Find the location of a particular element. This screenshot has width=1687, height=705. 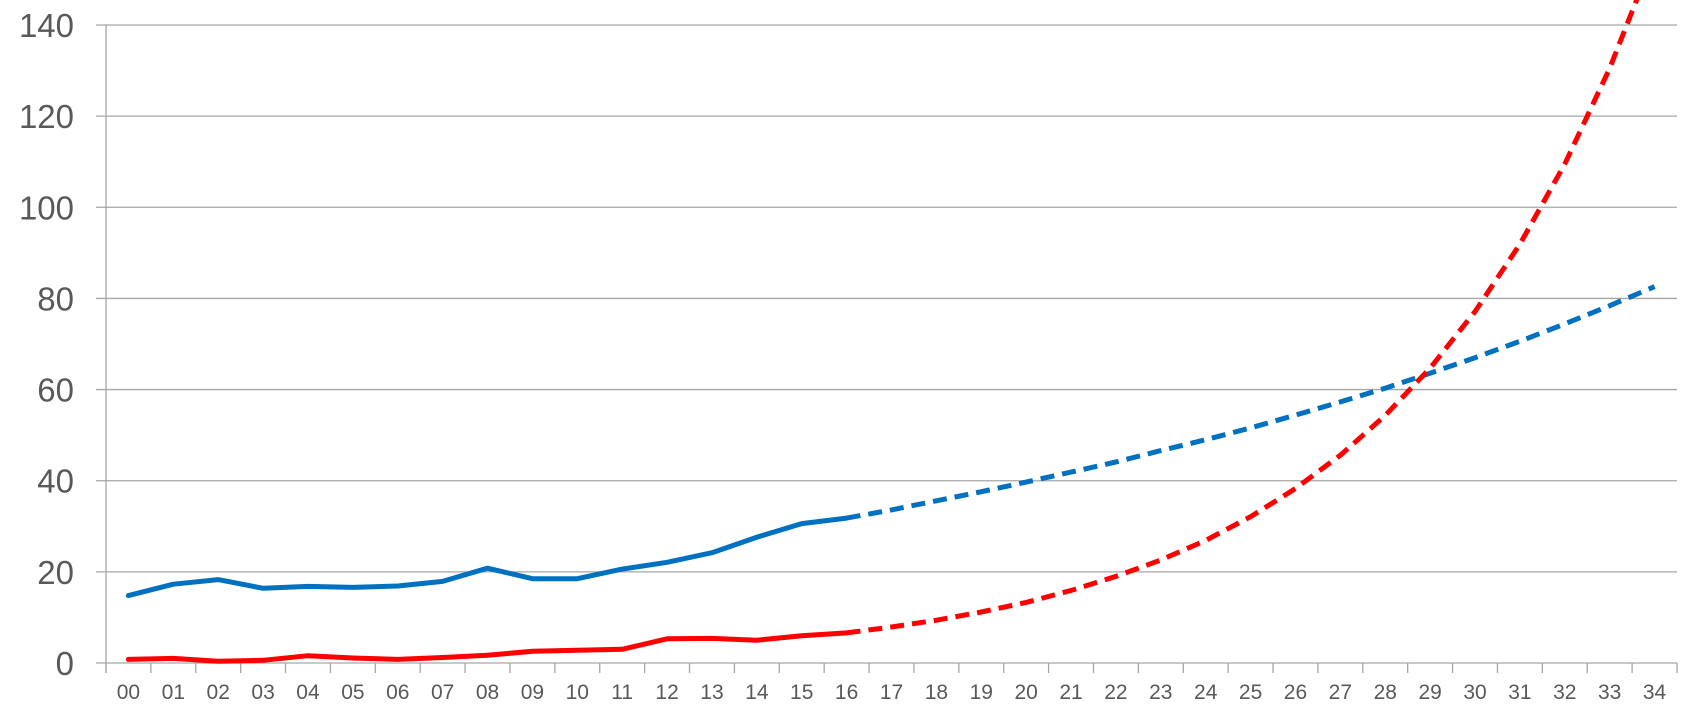

x-tick-label: 18 is located at coordinates (936, 692).